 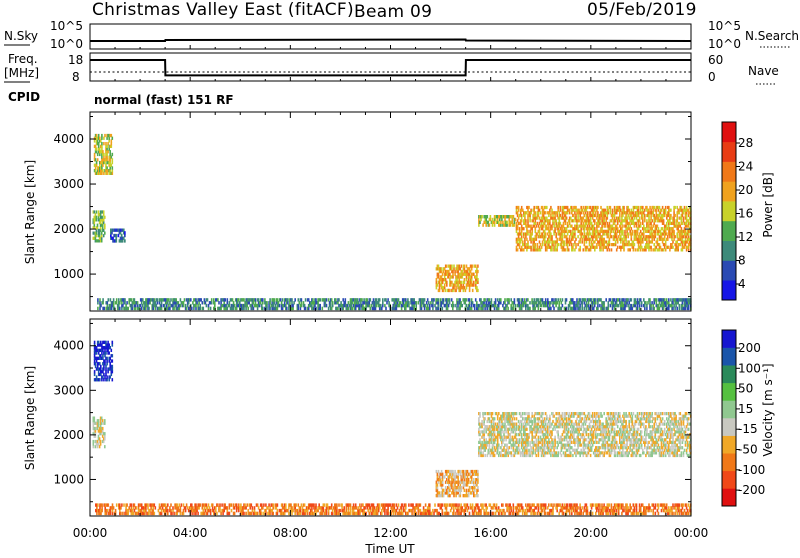 I want to click on noise-left-label: N.Sky, so click(x=21, y=36).